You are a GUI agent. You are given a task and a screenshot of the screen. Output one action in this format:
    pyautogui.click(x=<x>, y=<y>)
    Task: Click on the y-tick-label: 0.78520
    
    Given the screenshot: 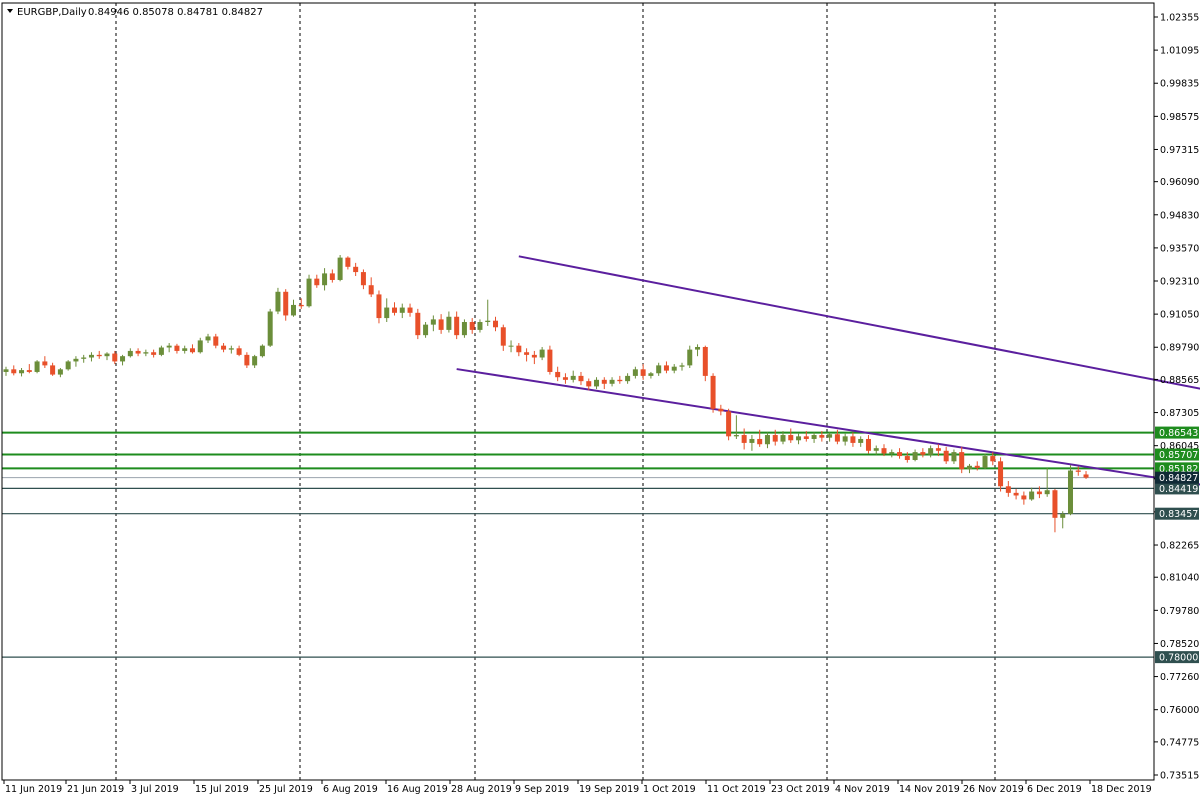 What is the action you would take?
    pyautogui.click(x=1179, y=644)
    